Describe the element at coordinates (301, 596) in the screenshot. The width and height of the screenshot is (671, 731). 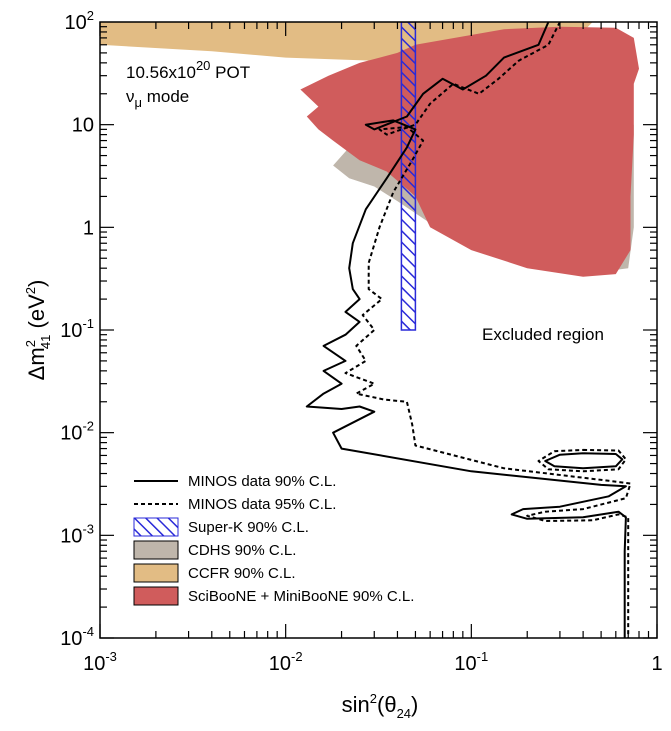
I see `legend-label: SciBooNE + MiniBooNE 90% C.L.` at that location.